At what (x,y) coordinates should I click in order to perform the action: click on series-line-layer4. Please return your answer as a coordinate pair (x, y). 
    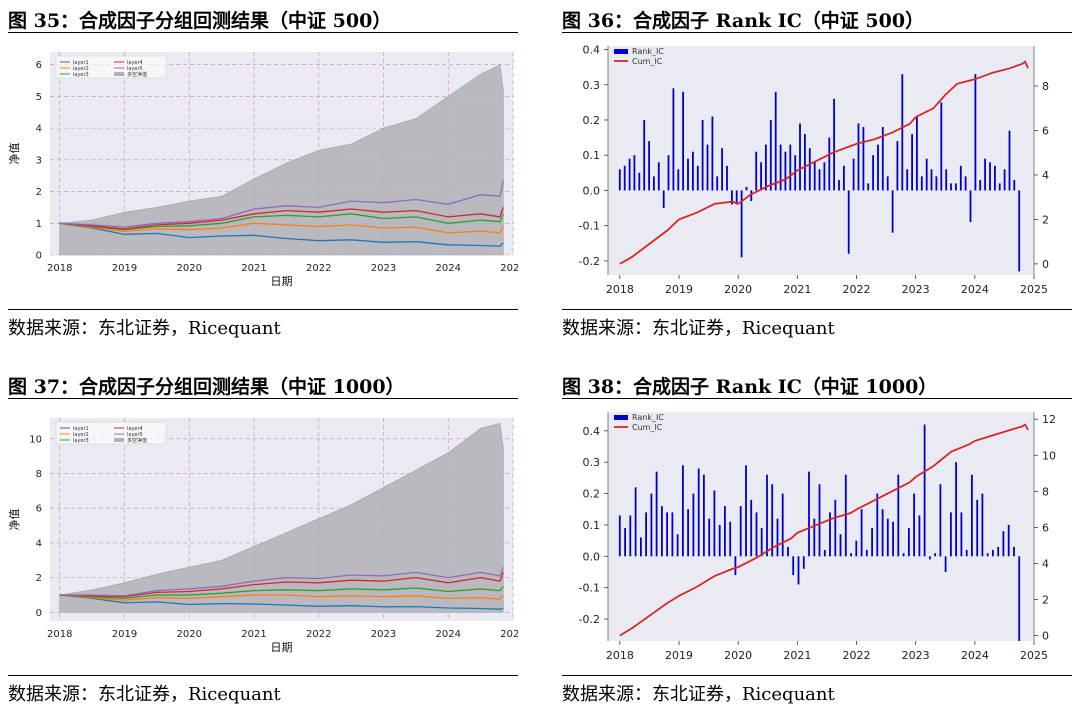
    Looking at the image, I should click on (281, 218).